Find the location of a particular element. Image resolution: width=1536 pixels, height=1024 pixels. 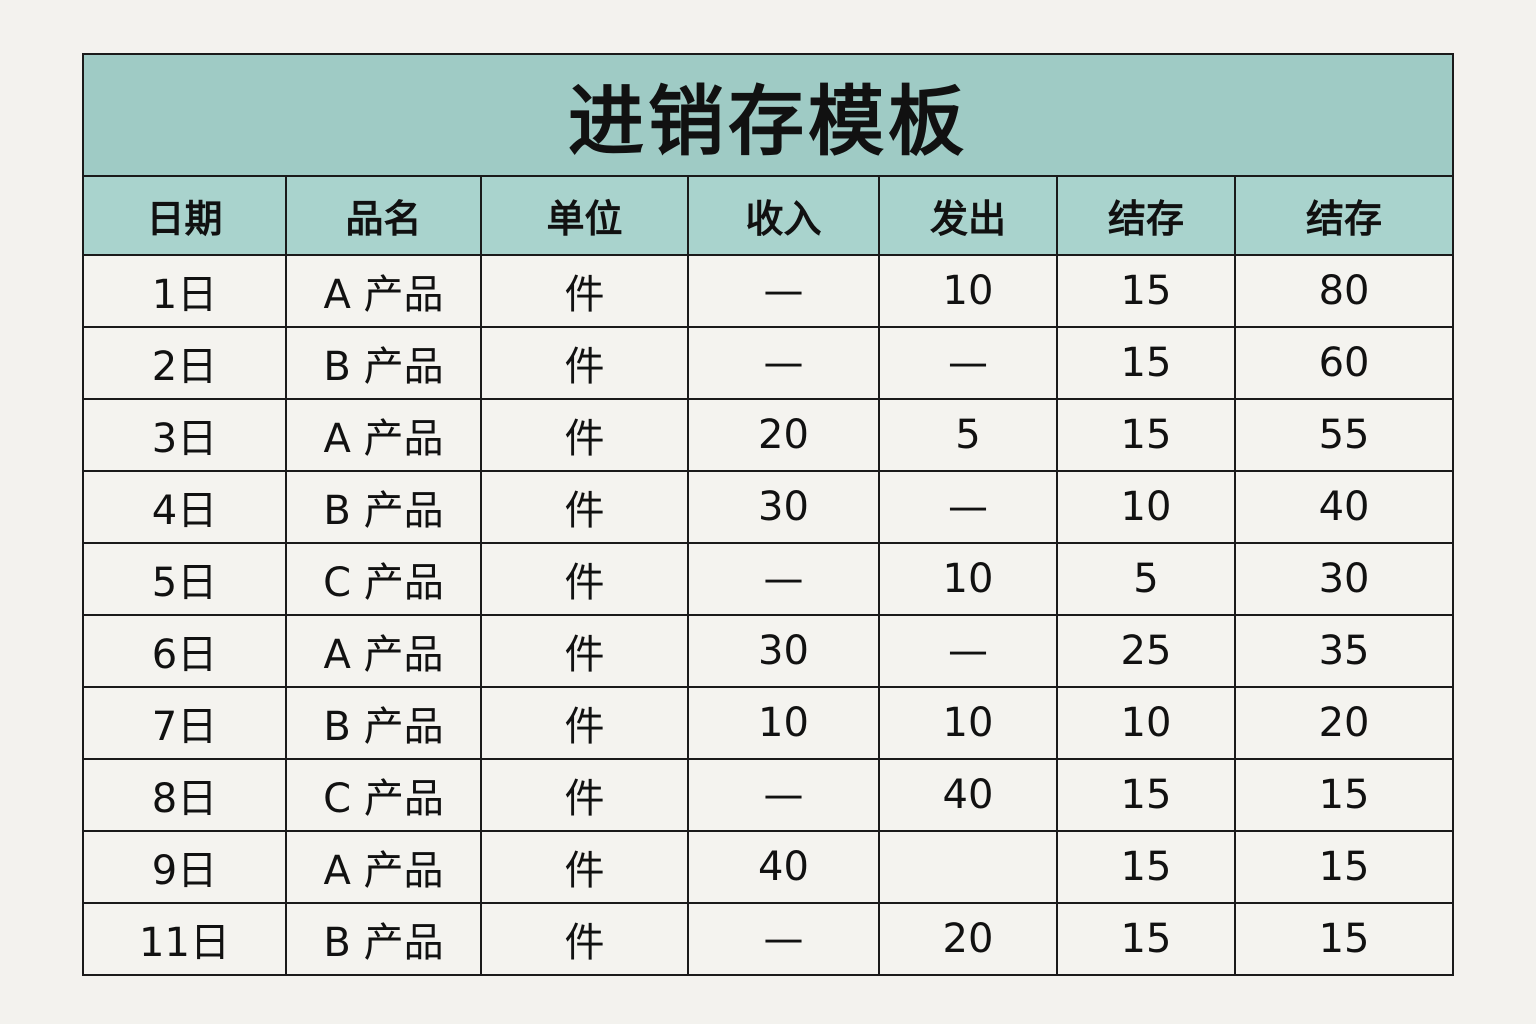

table-row: 7日 B 产品件 10 10 10 20 is located at coordinates (768, 723).